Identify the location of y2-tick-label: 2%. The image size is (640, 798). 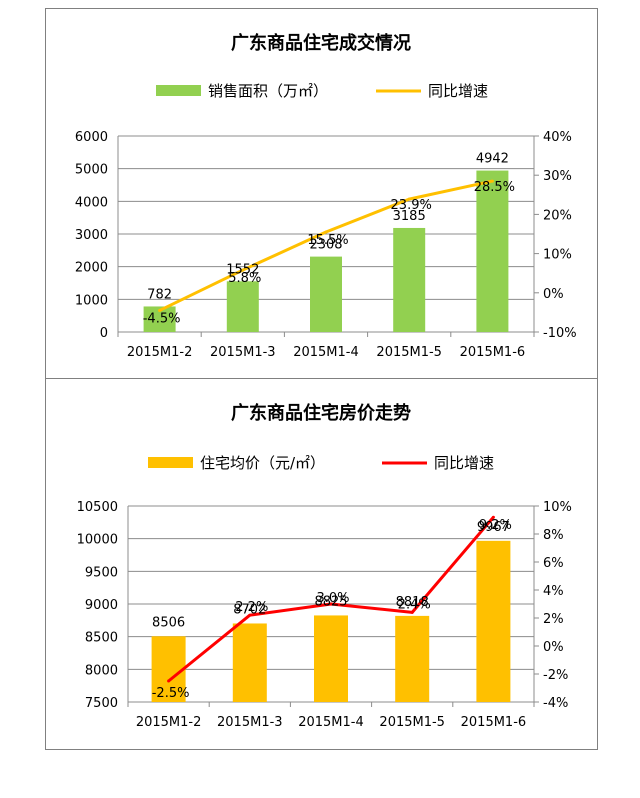
(553, 619).